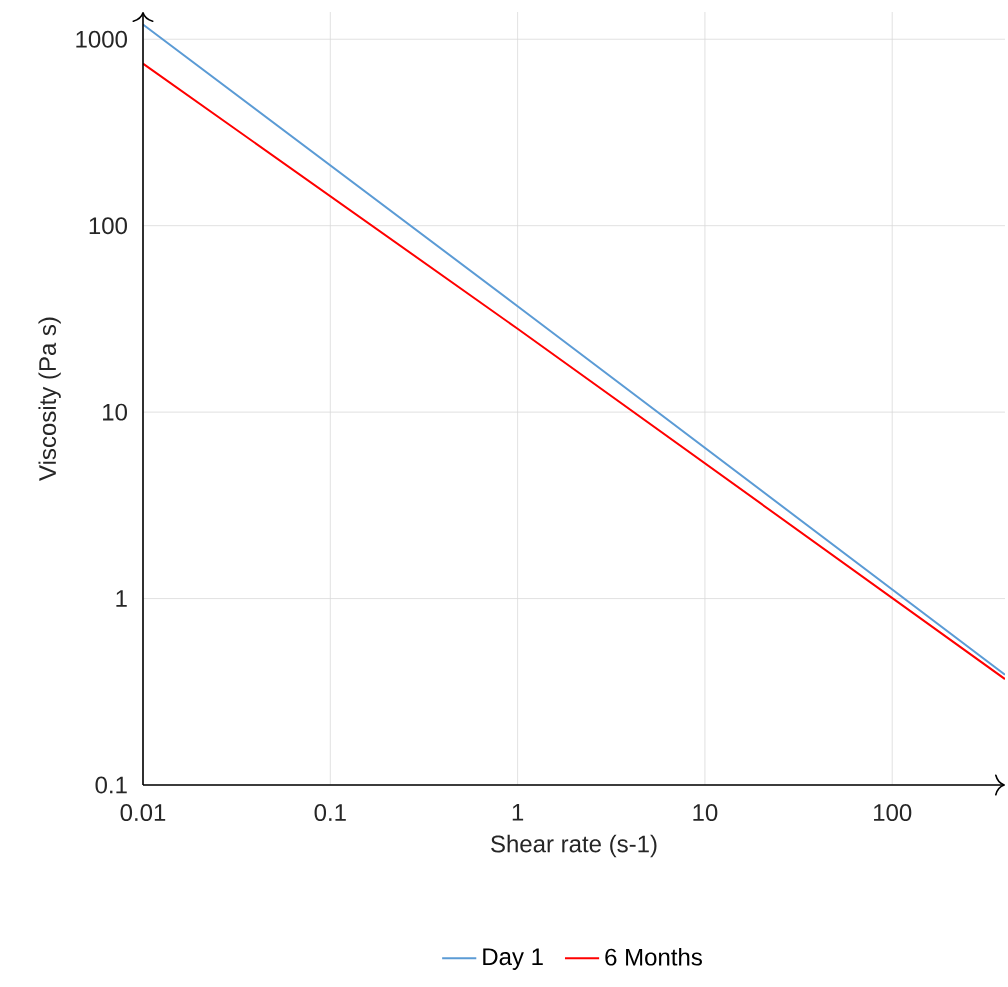 Image resolution: width=1008 pixels, height=987 pixels. What do you see at coordinates (653, 957) in the screenshot?
I see `legend-label: 6 Months` at bounding box center [653, 957].